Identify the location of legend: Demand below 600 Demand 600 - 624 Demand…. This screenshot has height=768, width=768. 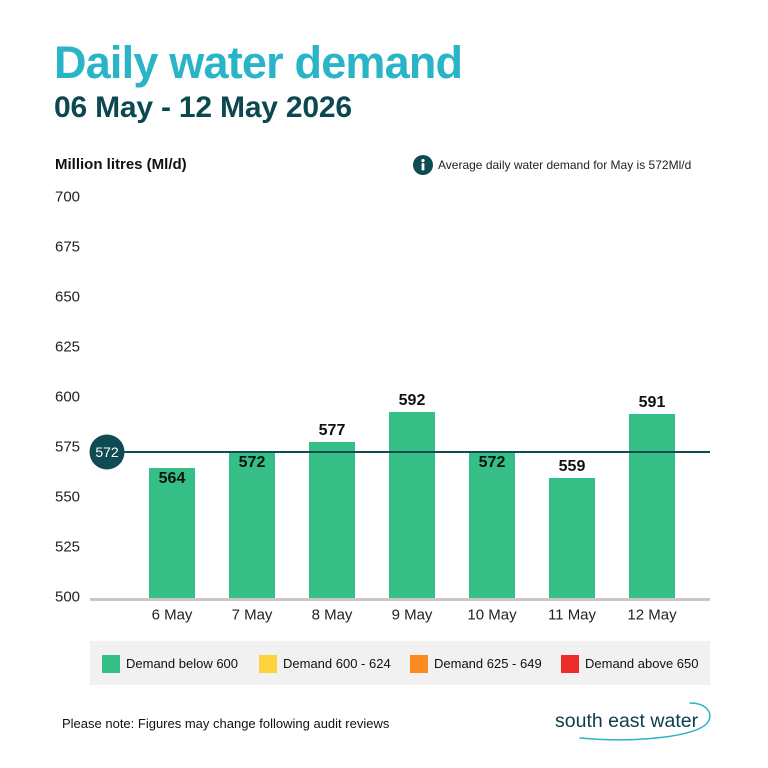
(400, 663).